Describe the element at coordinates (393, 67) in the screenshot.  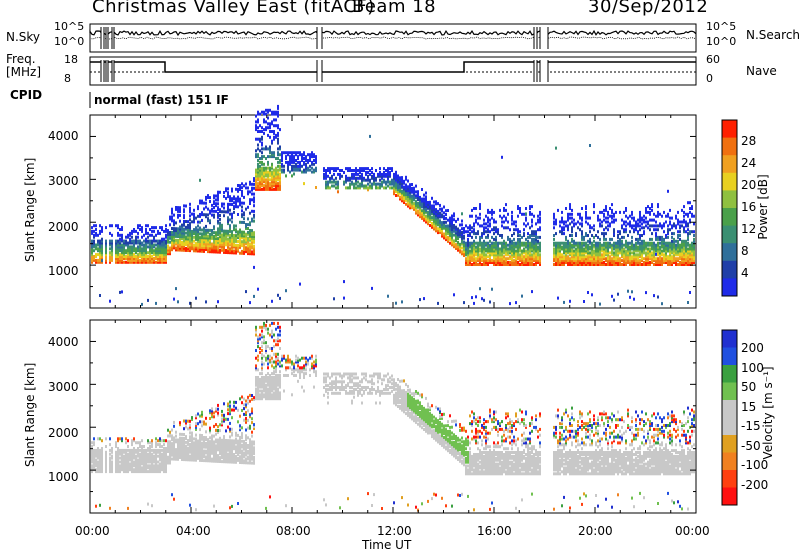
I see `freq-trace` at that location.